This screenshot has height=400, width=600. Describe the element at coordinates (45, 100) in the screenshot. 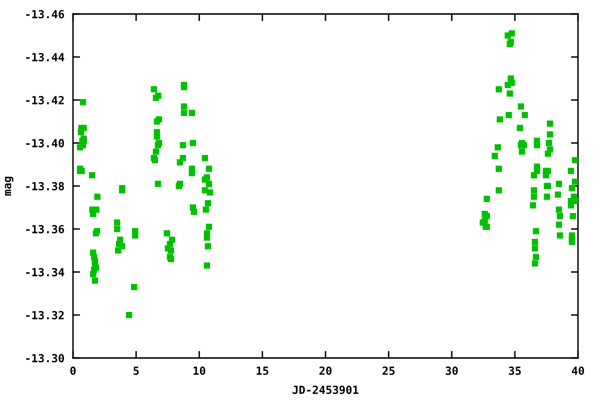

I see `y-tick-label: -13.42` at that location.